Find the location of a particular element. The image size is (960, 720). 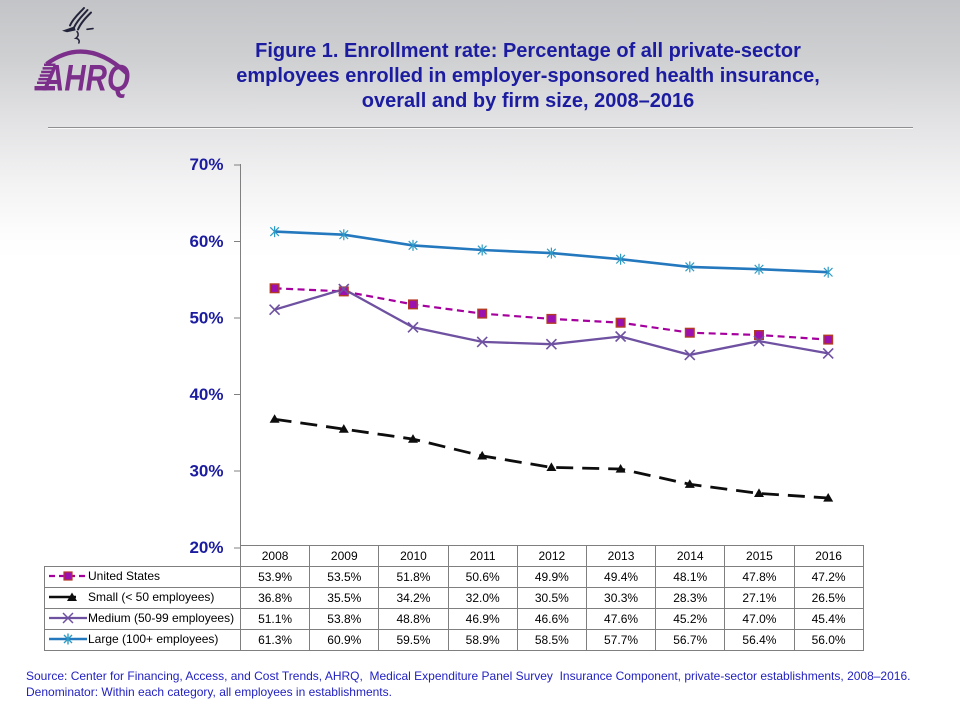

svg-text: AHRQ is located at coordinates (86, 78).